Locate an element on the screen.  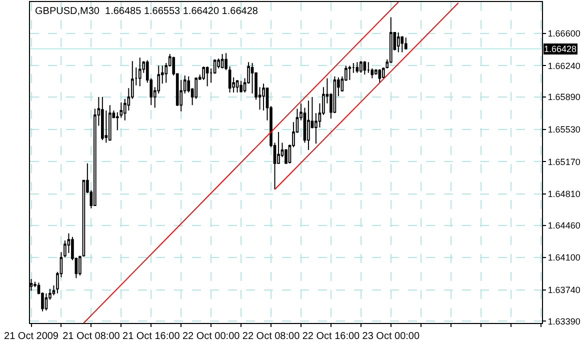
y-tick-label: 1.65170 is located at coordinates (564, 161).